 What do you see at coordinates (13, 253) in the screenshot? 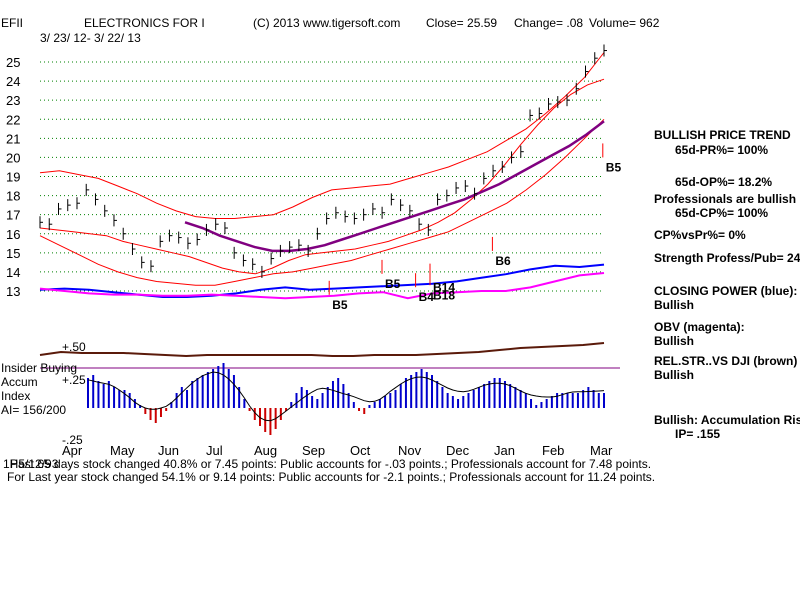
I see `price-label-15: 15` at bounding box center [13, 253].